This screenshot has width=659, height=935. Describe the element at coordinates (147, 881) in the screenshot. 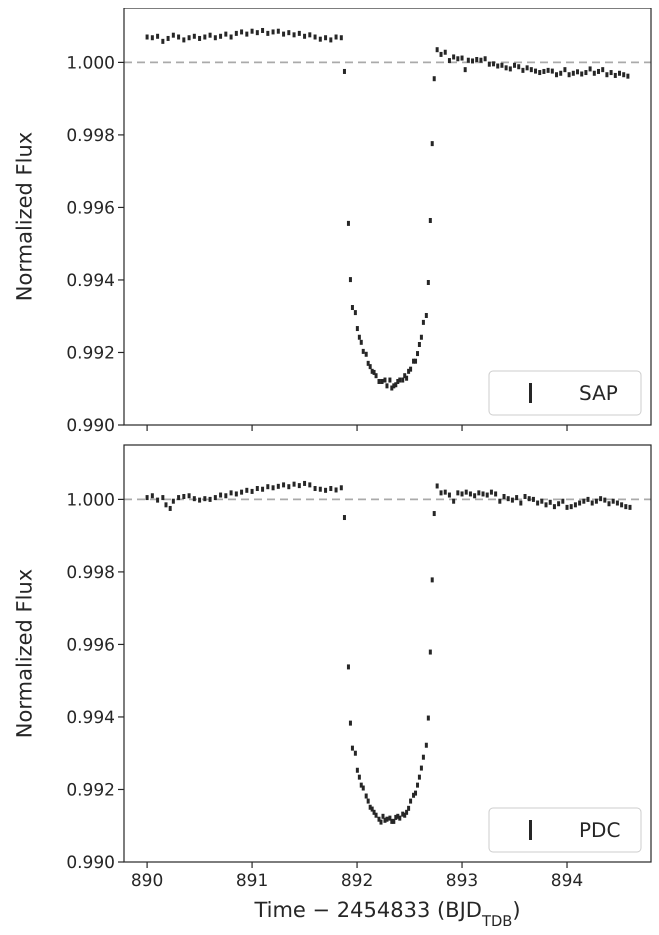

I see `x-tick-label: 890` at that location.